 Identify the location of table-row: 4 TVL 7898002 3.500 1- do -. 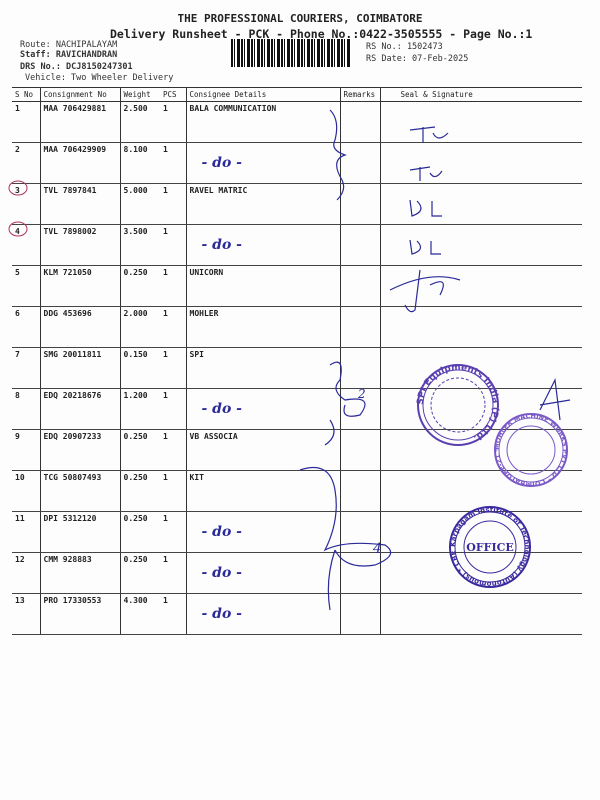
(297, 245).